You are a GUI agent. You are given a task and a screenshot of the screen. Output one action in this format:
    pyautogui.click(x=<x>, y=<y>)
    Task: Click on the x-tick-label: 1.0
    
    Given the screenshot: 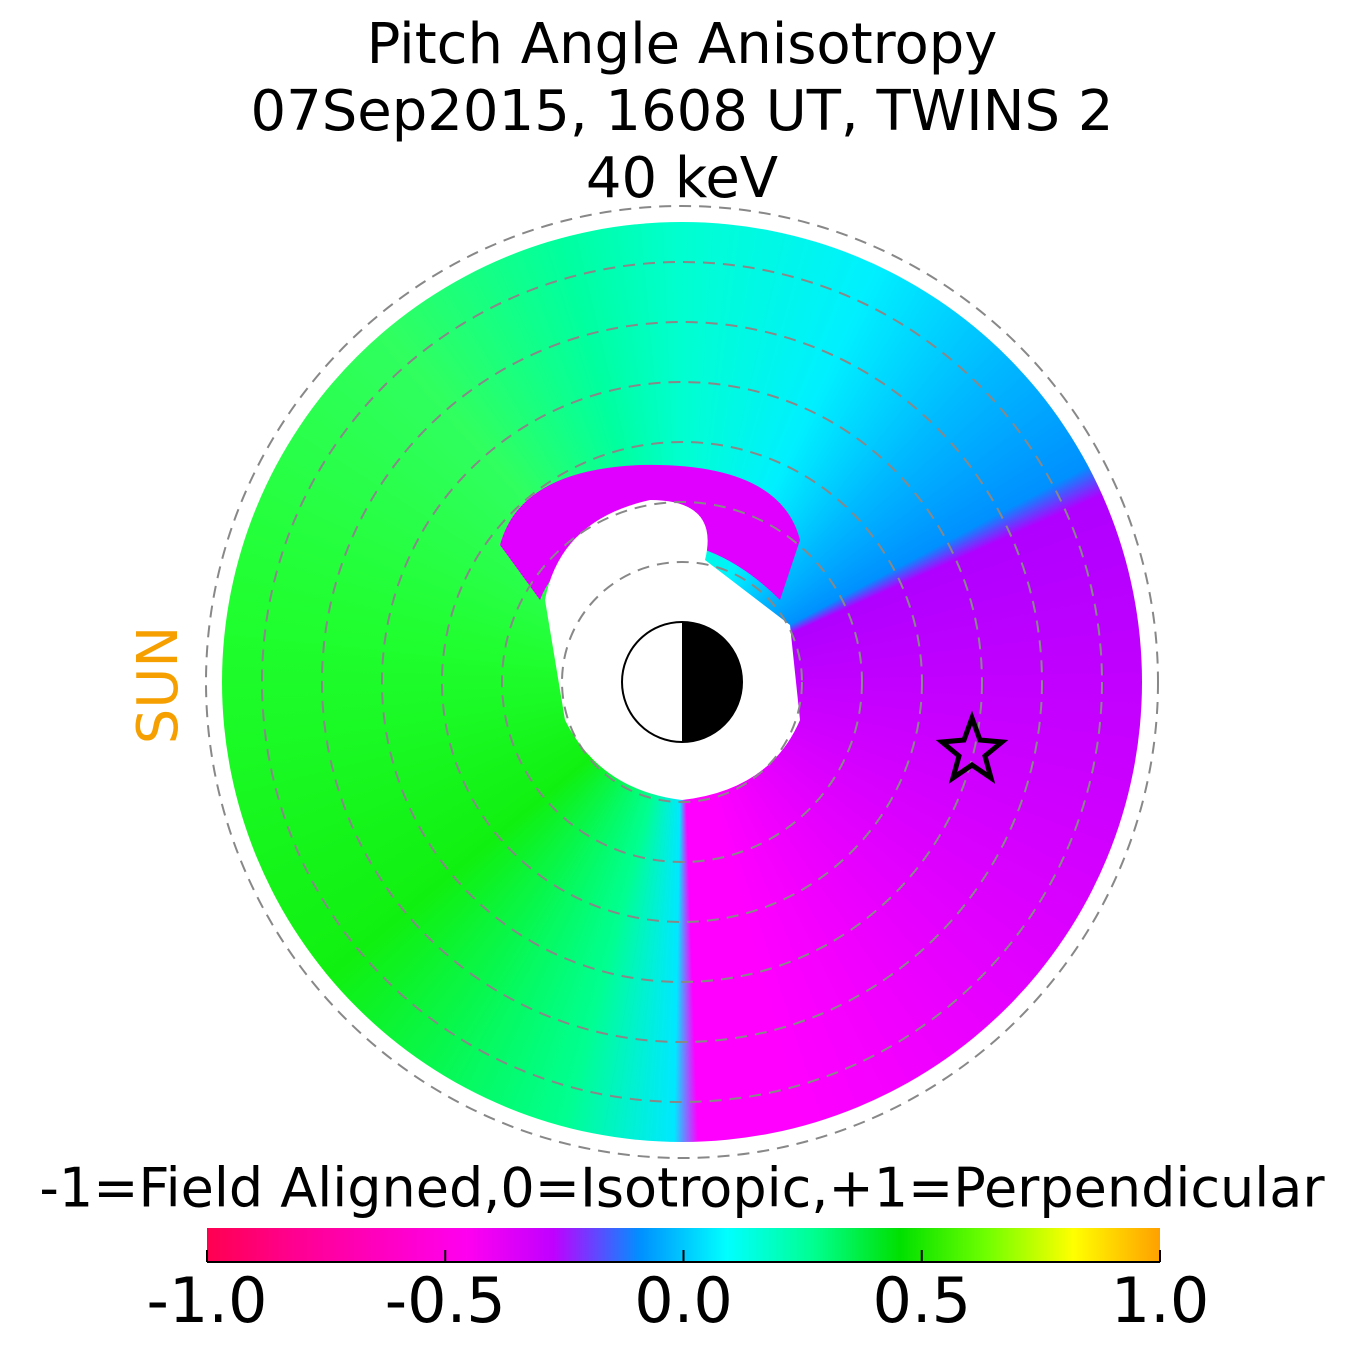 What is the action you would take?
    pyautogui.click(x=1160, y=1300)
    